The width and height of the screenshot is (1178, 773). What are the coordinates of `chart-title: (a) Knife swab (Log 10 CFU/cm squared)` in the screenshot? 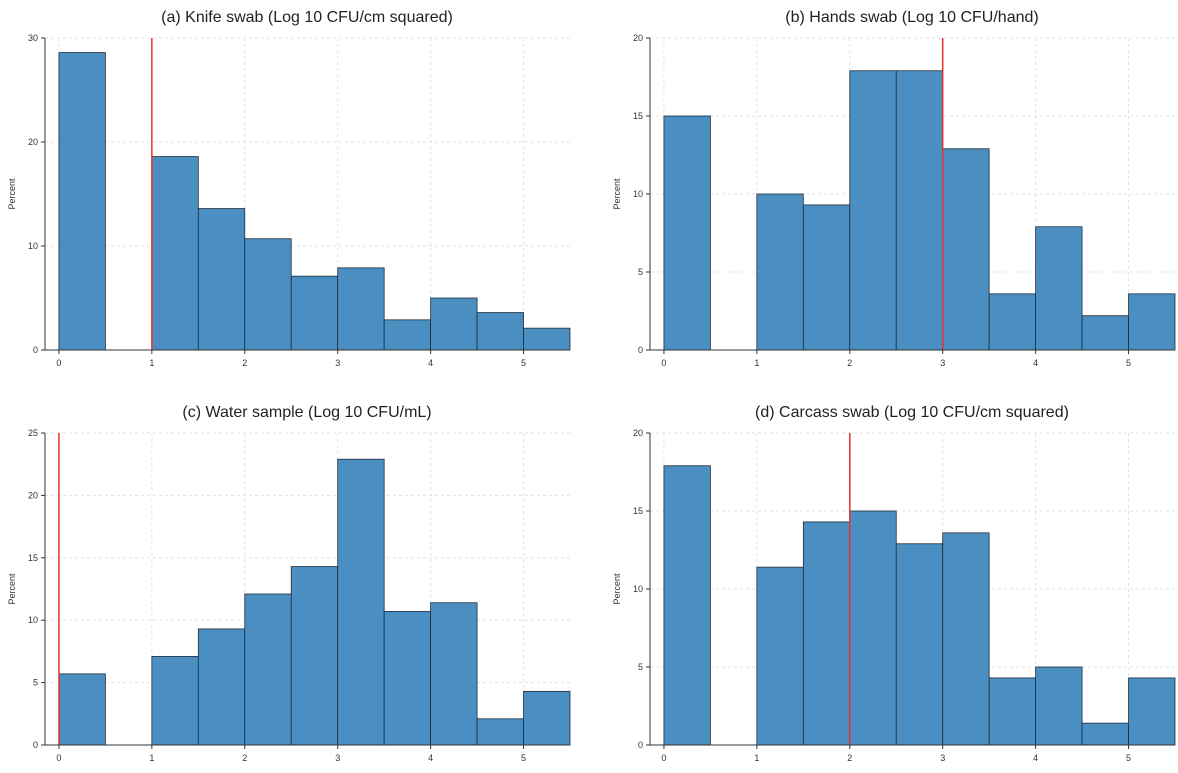 It's located at (307, 17).